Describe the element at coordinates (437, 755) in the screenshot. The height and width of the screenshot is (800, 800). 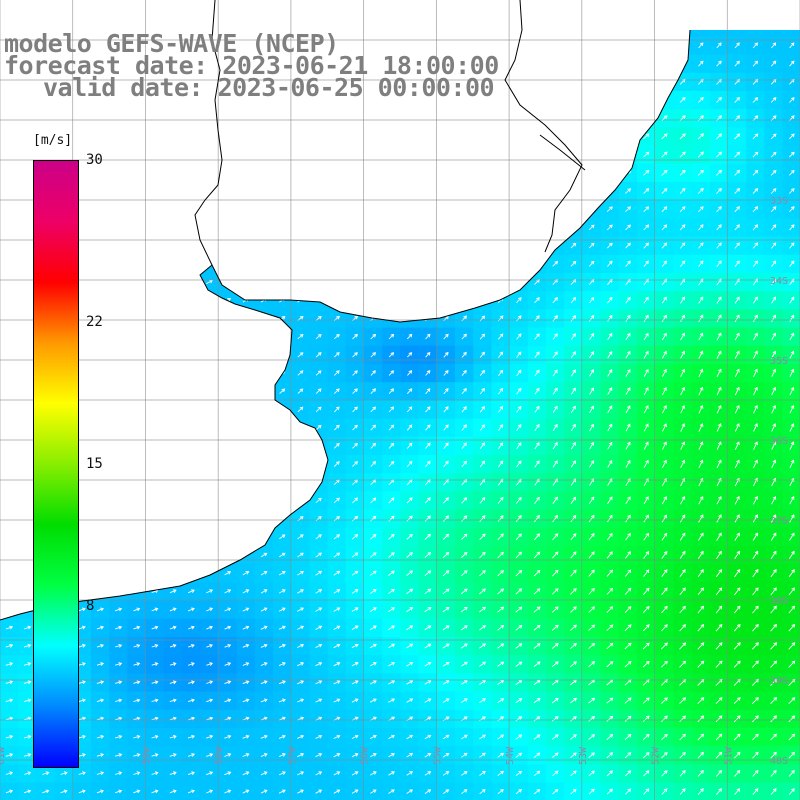
I see `longitude-label: 55W` at that location.